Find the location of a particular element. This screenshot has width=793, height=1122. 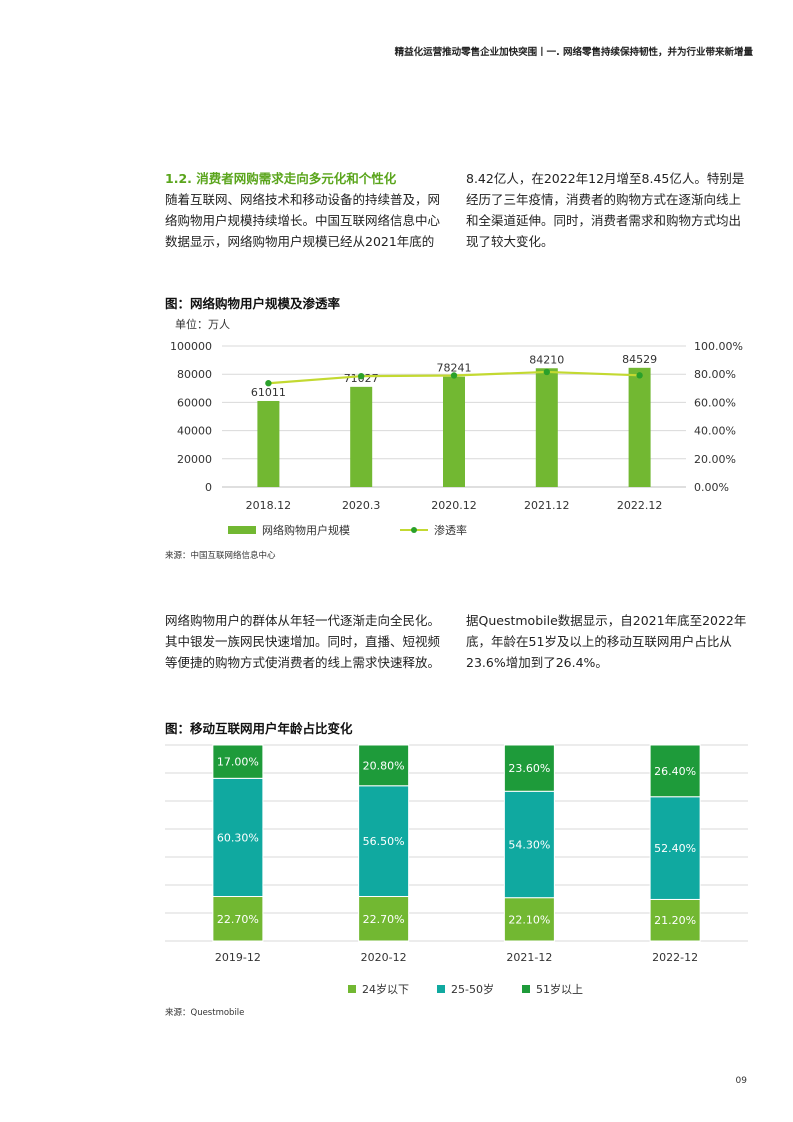

x-tick-label: 2018.12 is located at coordinates (269, 505).